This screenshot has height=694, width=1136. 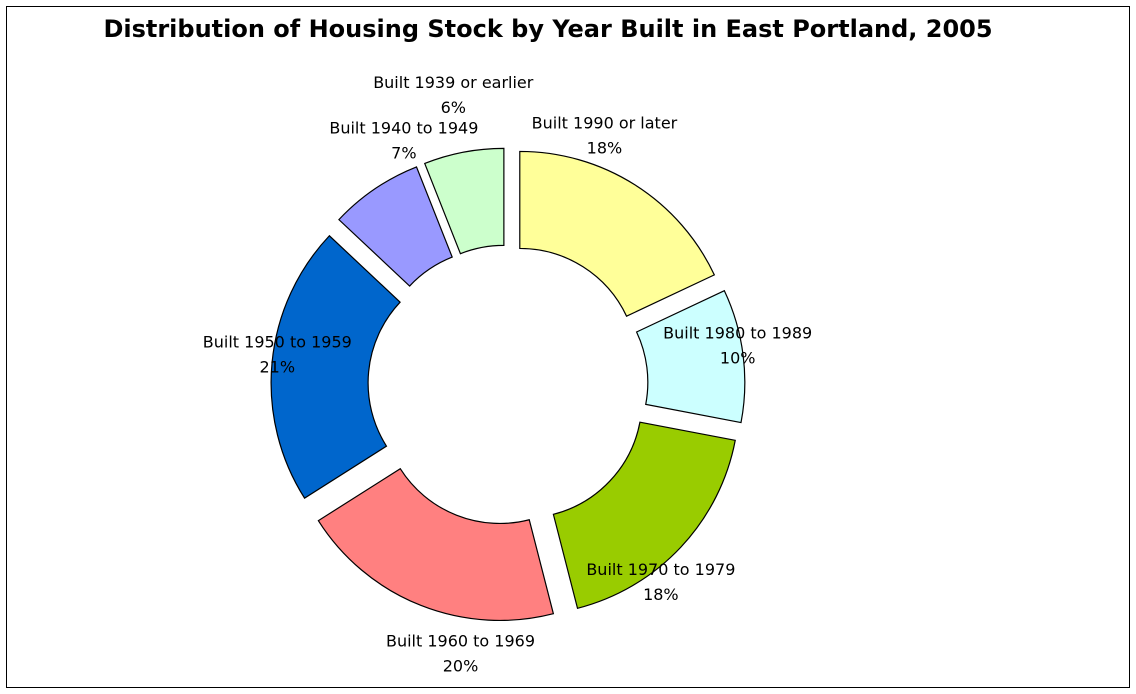 I want to click on label-value: 21%, so click(x=278, y=367).